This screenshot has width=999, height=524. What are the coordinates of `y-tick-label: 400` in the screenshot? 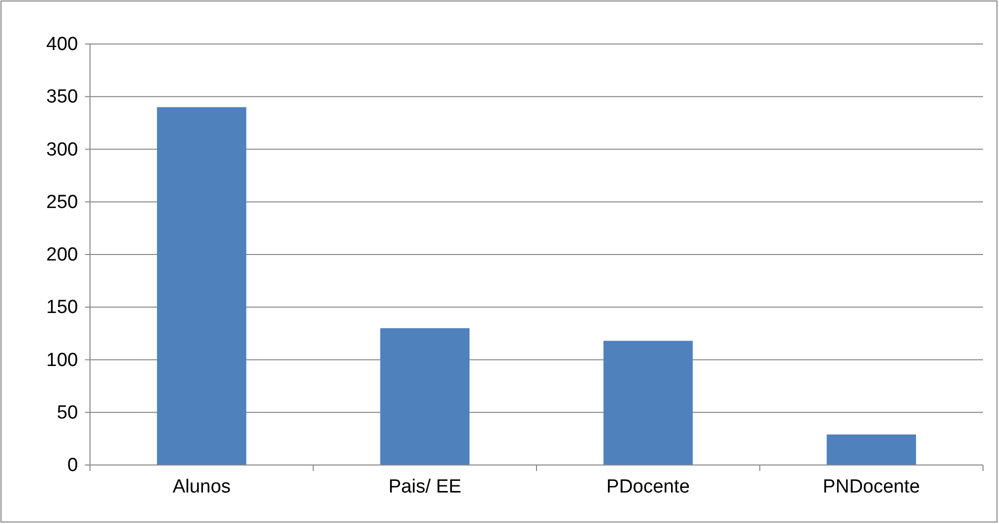 It's located at (62, 45).